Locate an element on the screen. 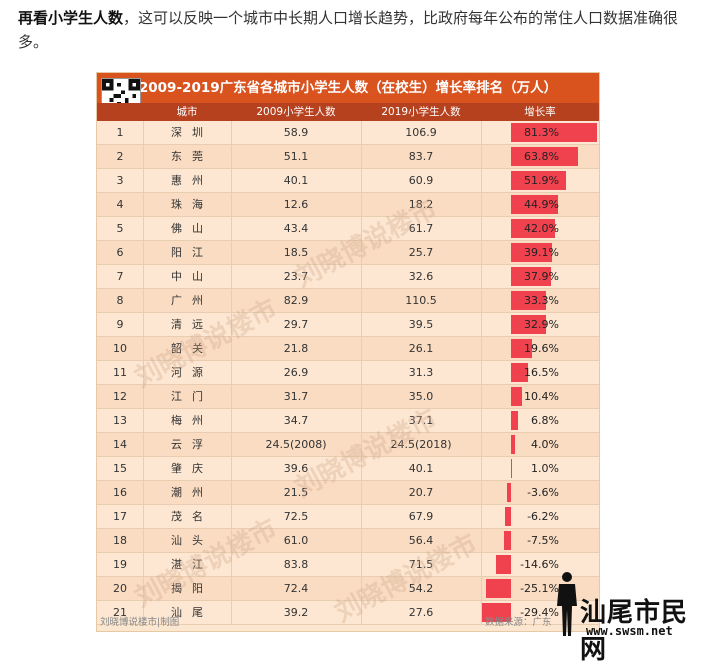 This screenshot has height=666, width=714. value-2019-cell: 24.5(2018) is located at coordinates (421, 444).